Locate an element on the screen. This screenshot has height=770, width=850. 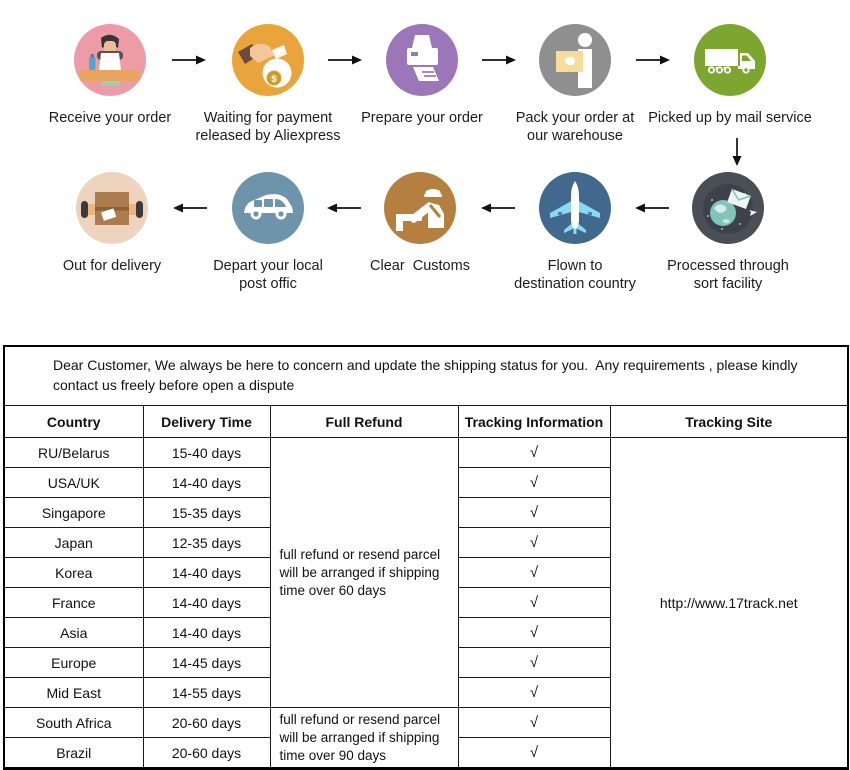
process-step-prepare-order: Prepare your order is located at coordinates (422, 75).